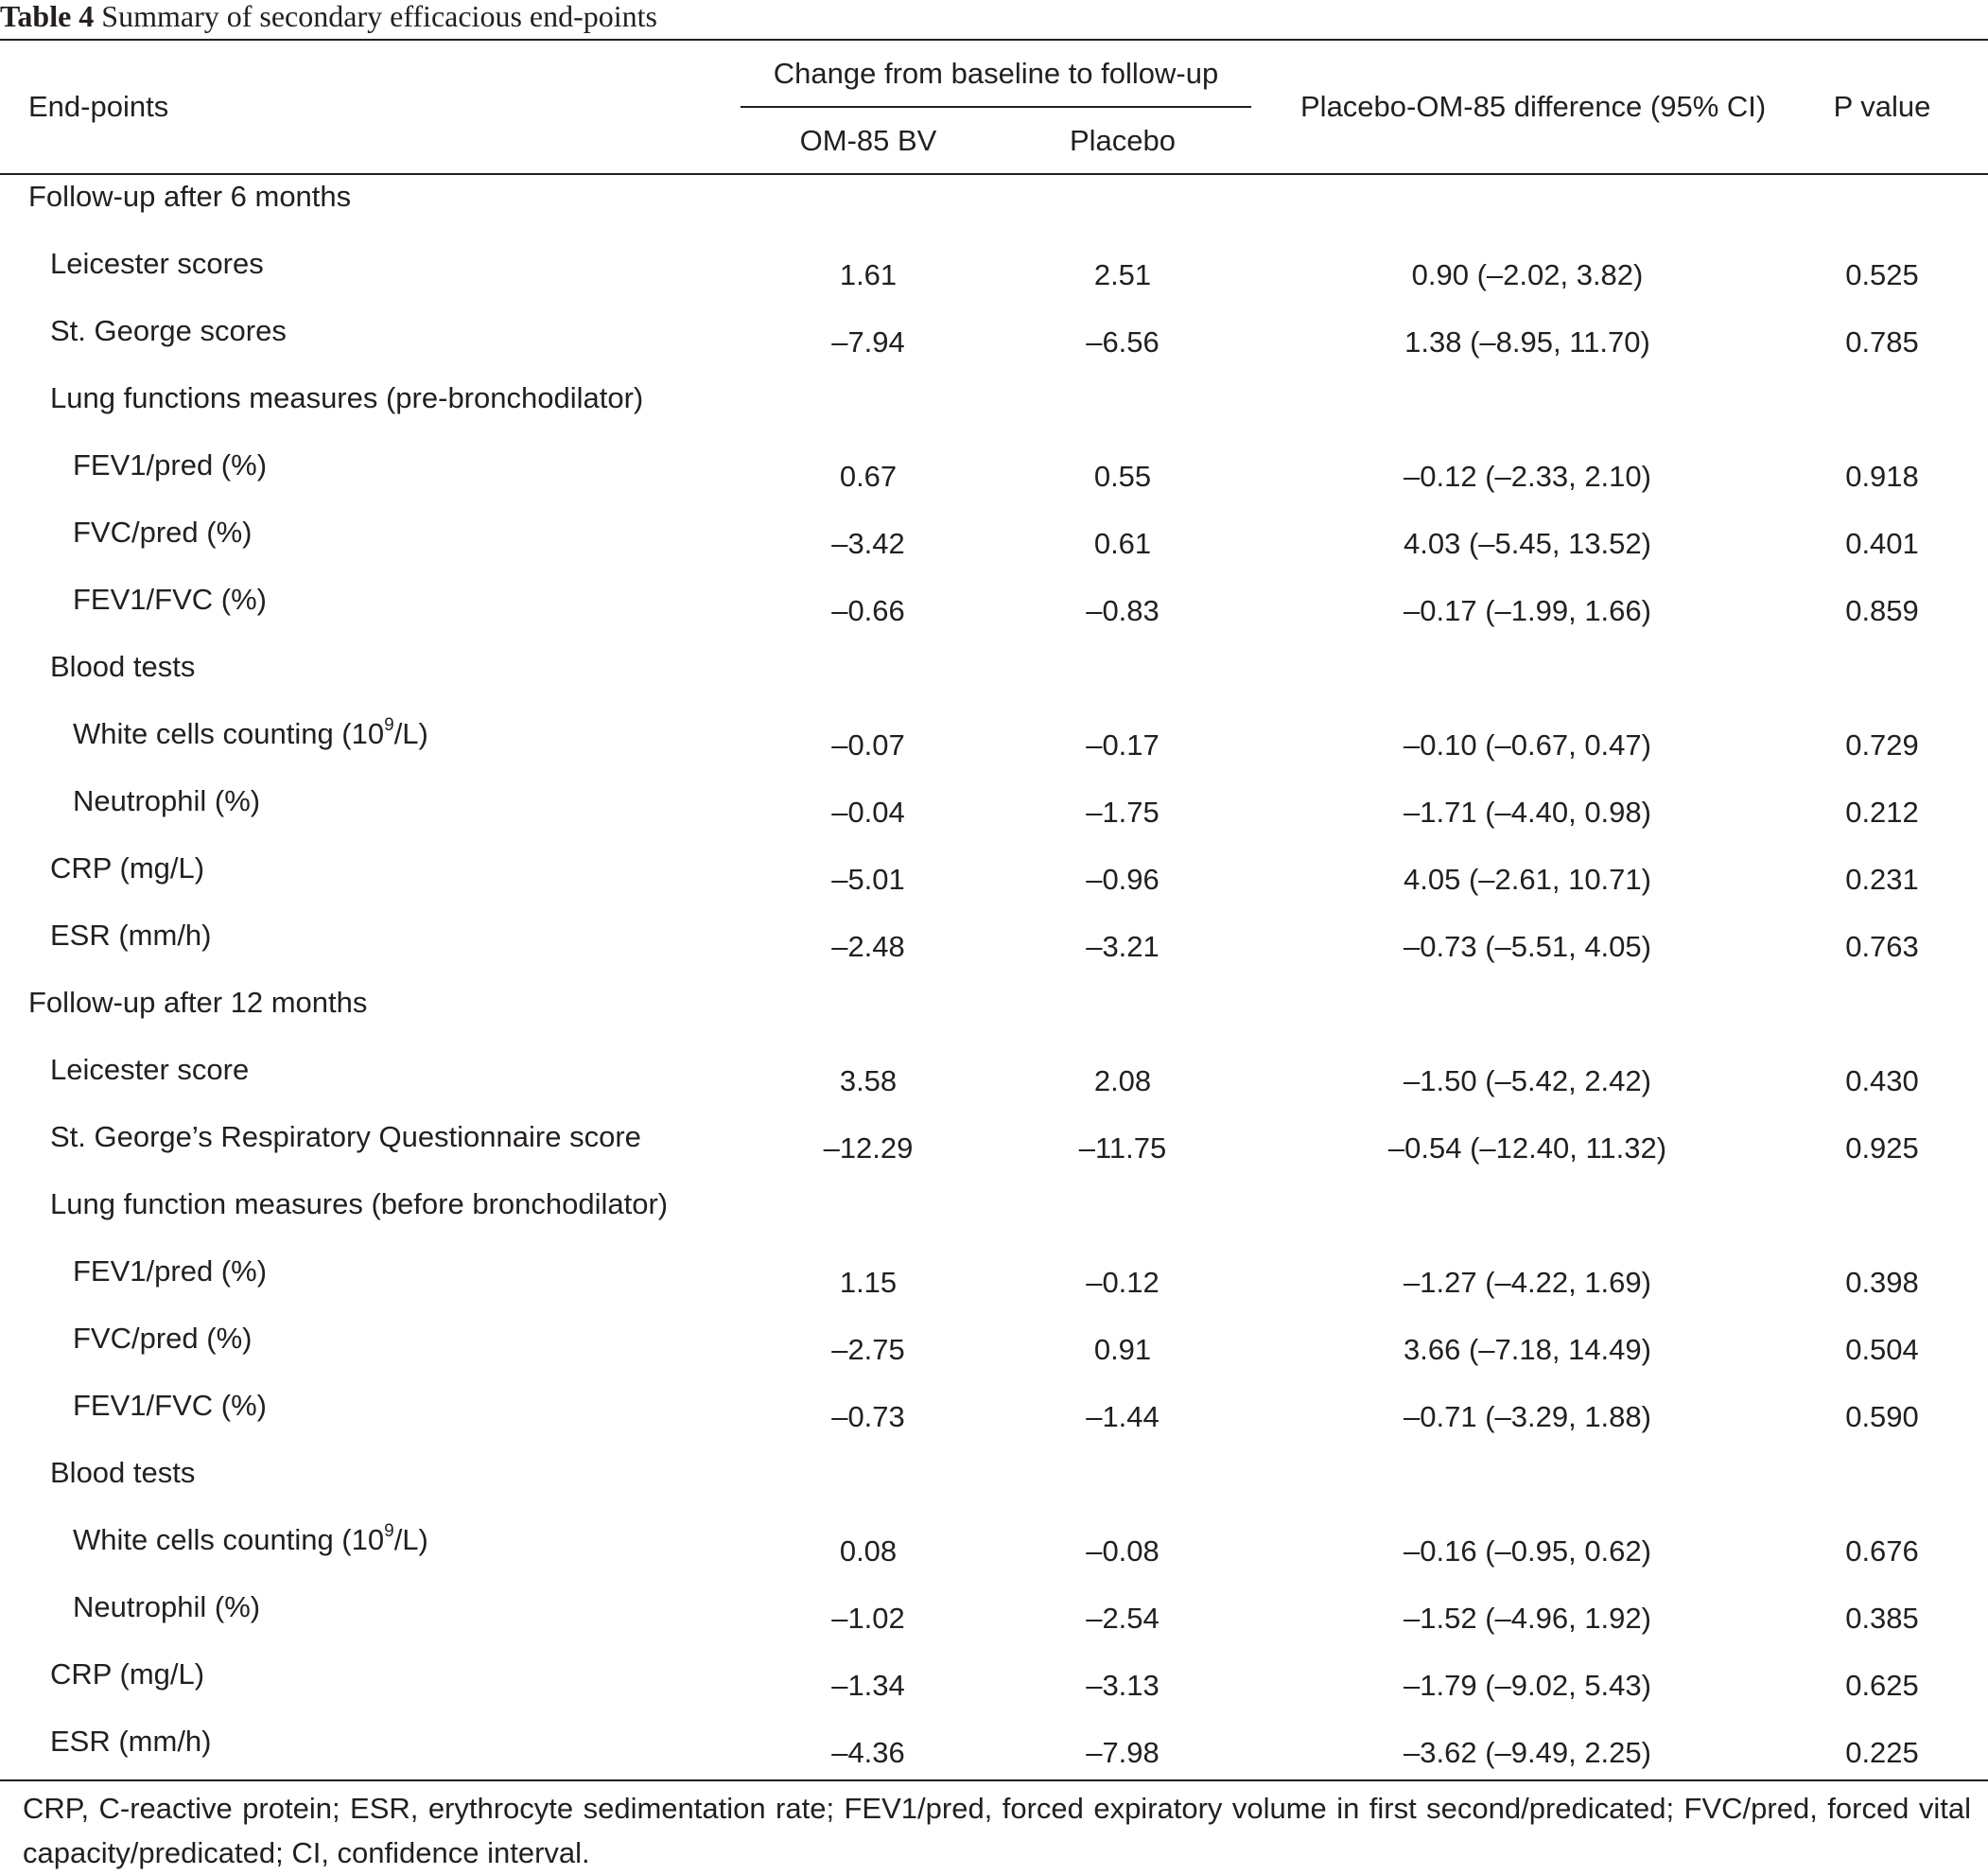 The height and width of the screenshot is (1875, 1988). What do you see at coordinates (1527, 812) in the screenshot?
I see `difference-value: –1.71 (–4.40, 0.98)` at bounding box center [1527, 812].